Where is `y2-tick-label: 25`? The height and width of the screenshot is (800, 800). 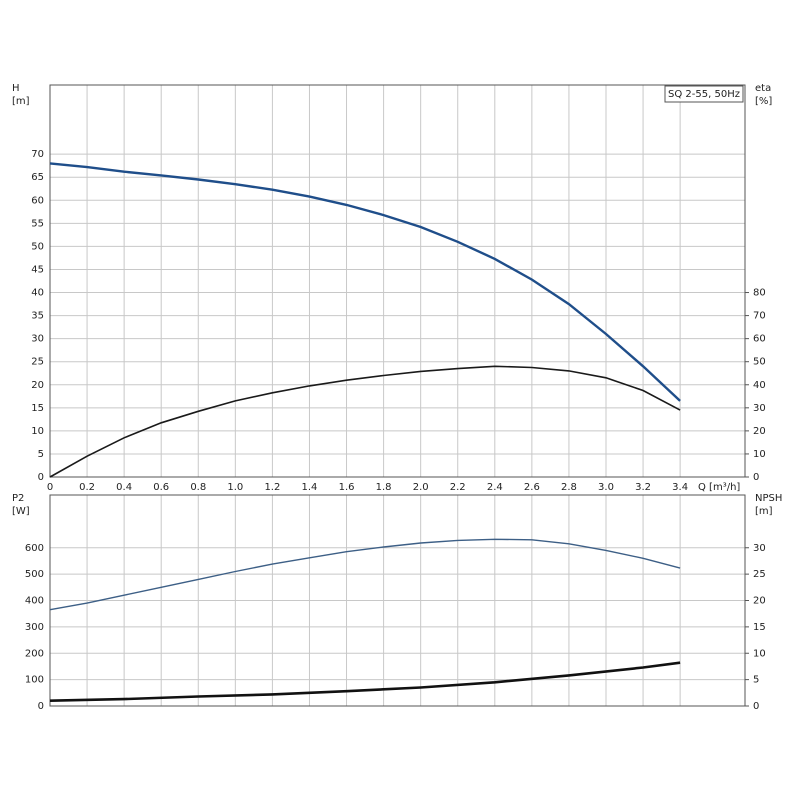
y2-tick-label: 25 is located at coordinates (759, 574).